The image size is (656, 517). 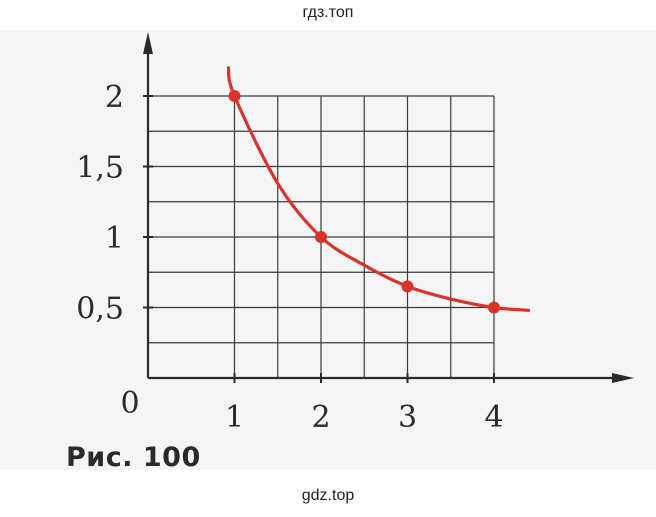 I want to click on x-tick-label: 3, so click(x=407, y=417).